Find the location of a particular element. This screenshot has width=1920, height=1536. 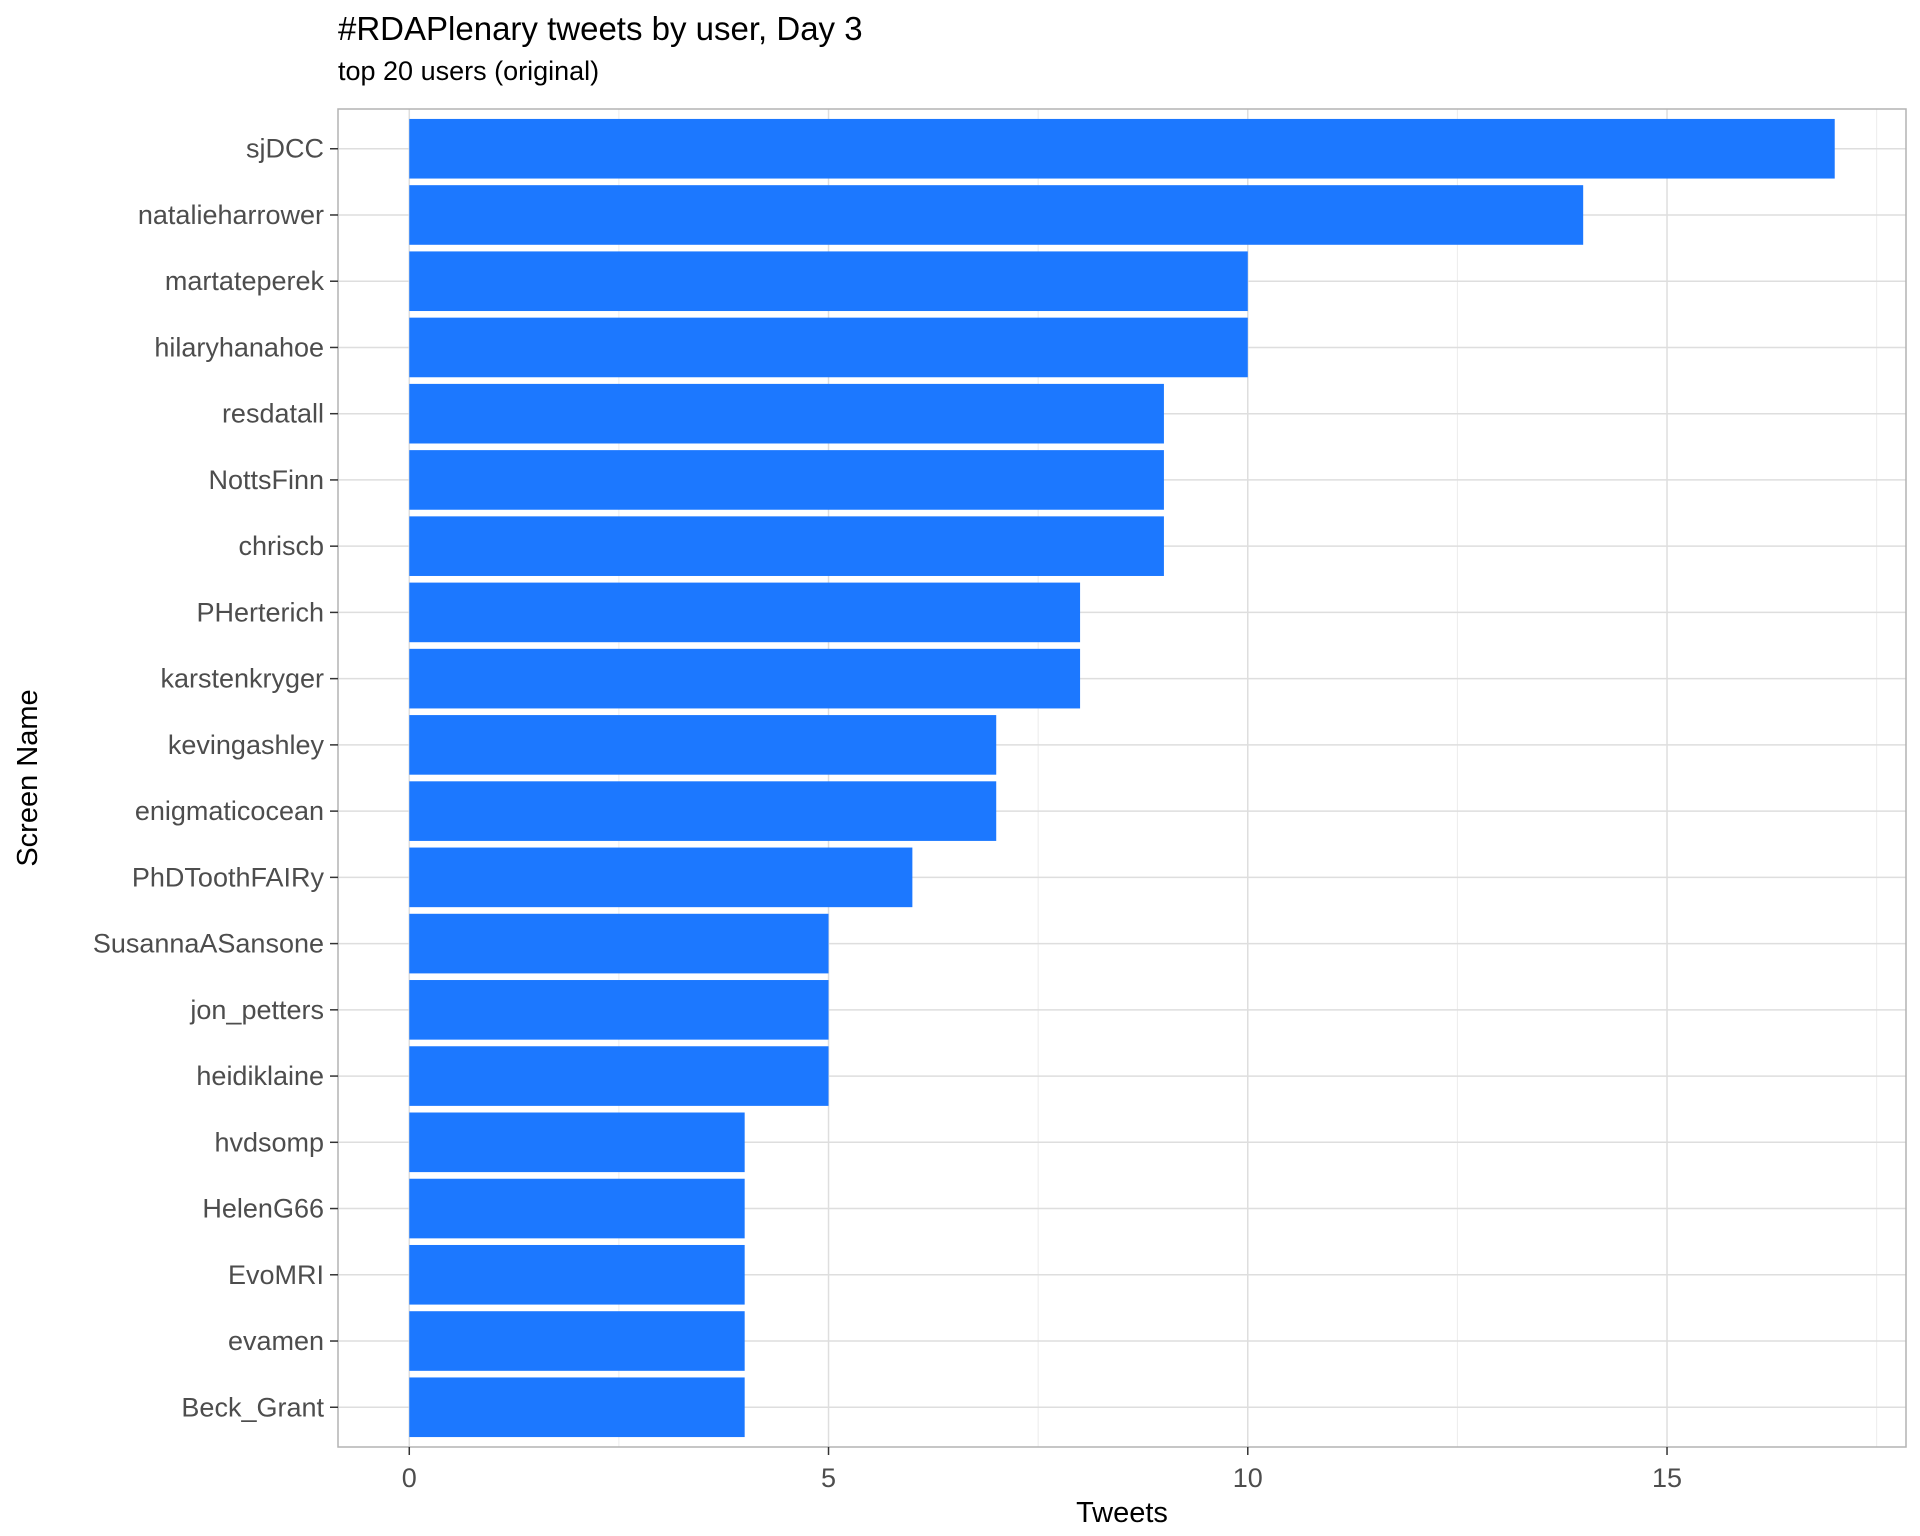

y-tick-label: natalieharrower is located at coordinates (231, 215).